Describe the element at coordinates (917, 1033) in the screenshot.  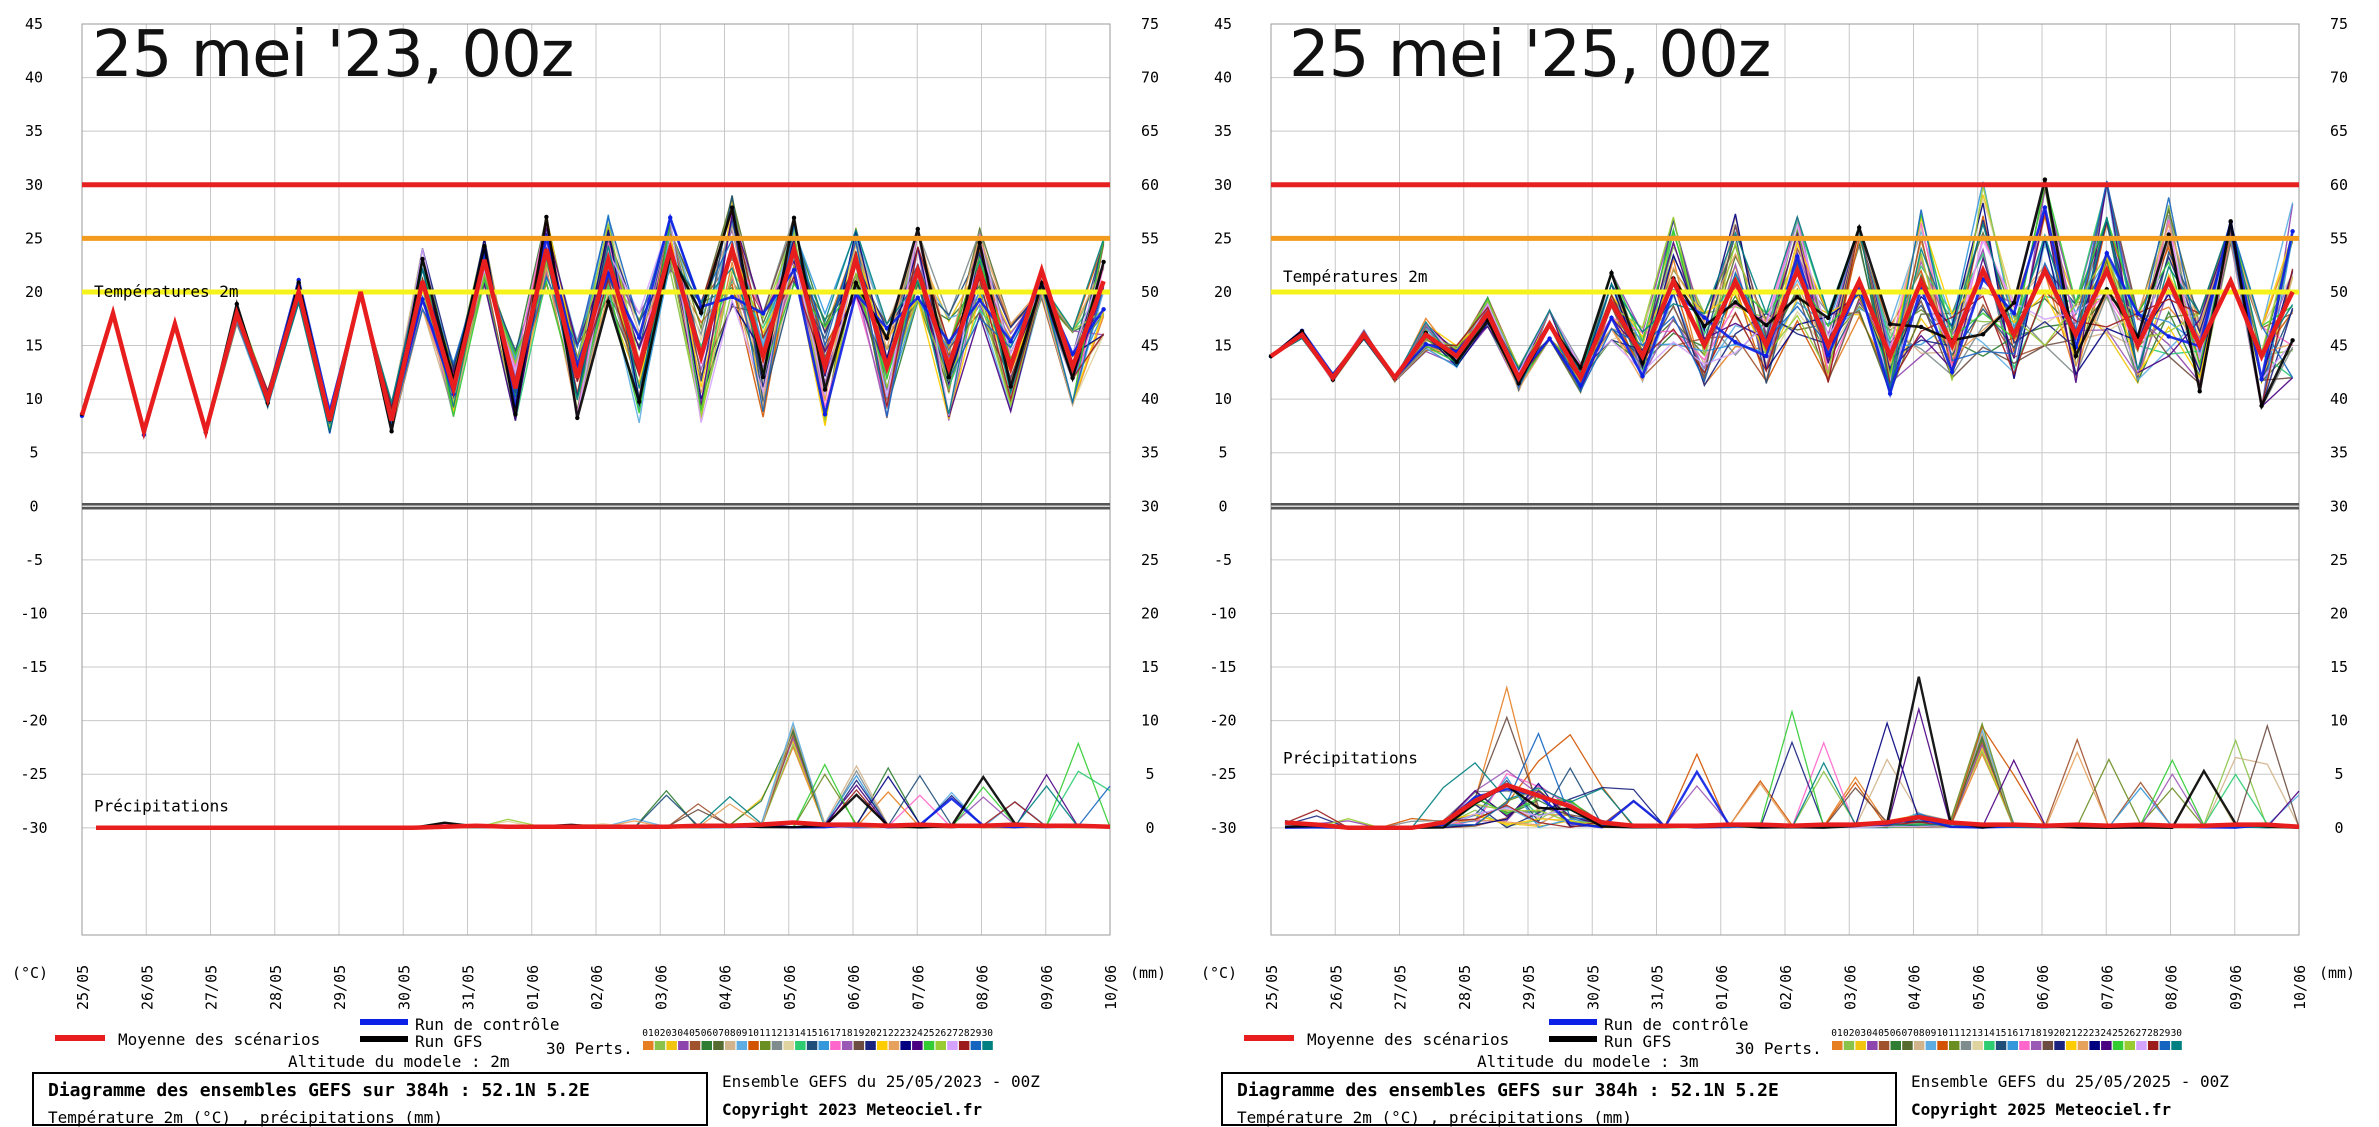
I see `pert-number: 24` at that location.